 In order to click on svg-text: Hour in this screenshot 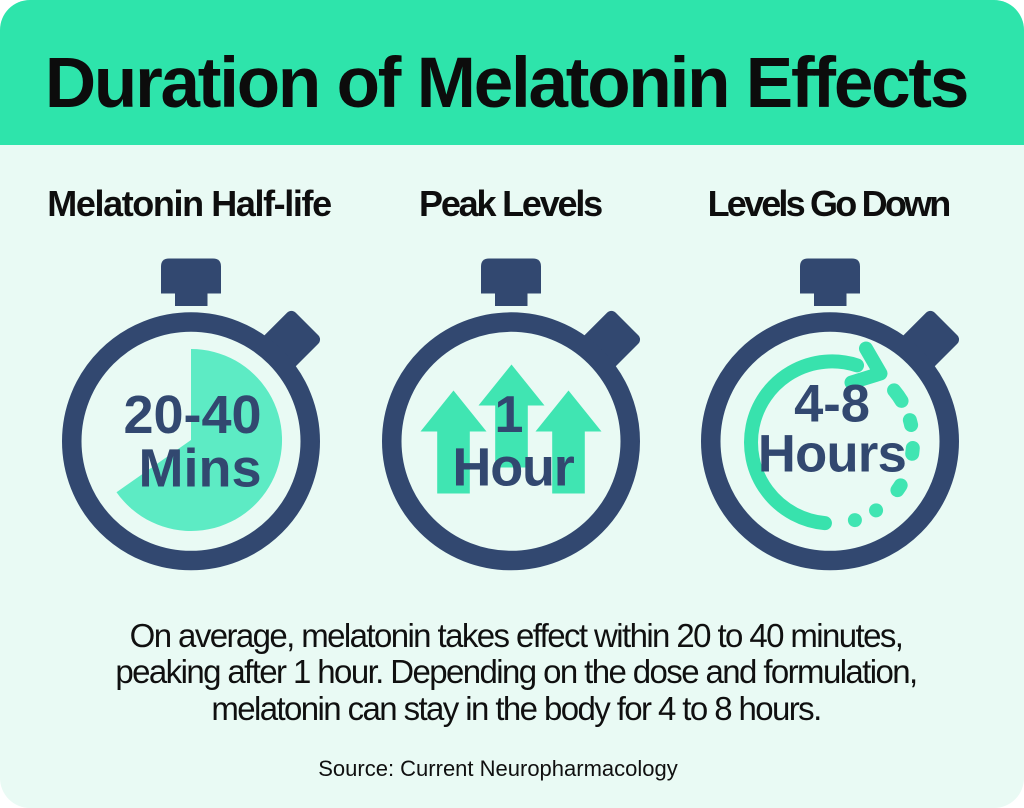, I will do `click(513, 468)`.